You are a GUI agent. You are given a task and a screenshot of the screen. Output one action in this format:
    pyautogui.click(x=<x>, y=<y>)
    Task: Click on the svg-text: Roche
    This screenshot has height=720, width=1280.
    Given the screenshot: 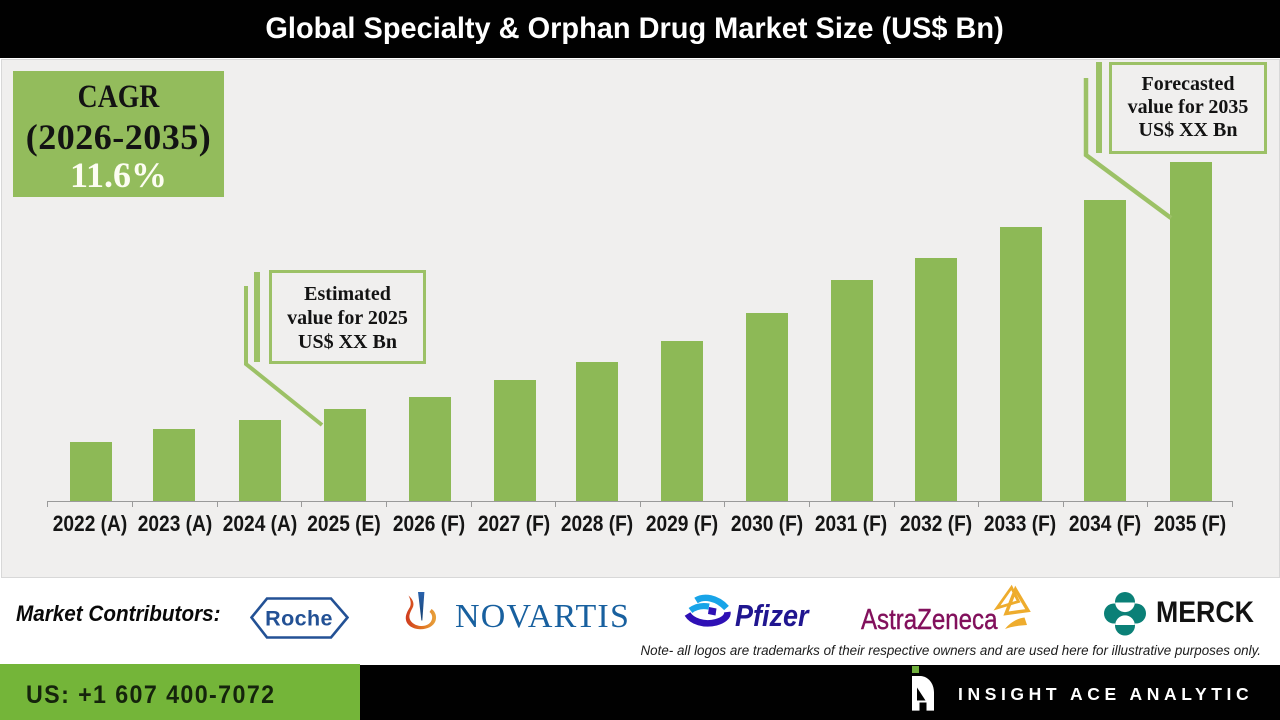 What is the action you would take?
    pyautogui.click(x=299, y=619)
    